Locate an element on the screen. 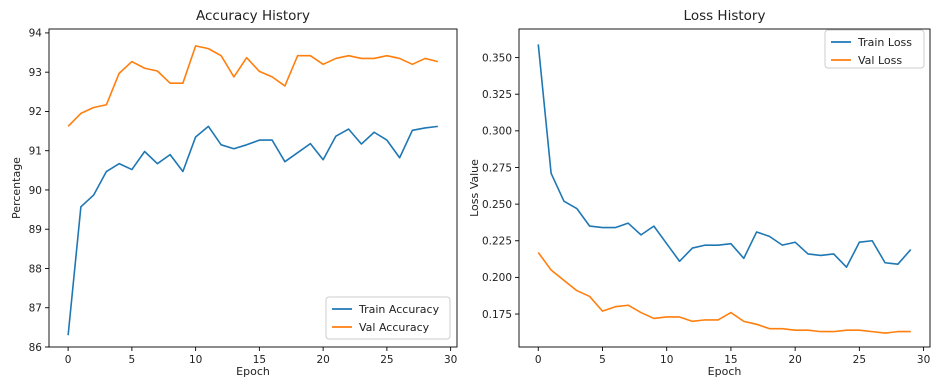 The width and height of the screenshot is (932, 379). accuracy-series-val-line is located at coordinates (253, 86).